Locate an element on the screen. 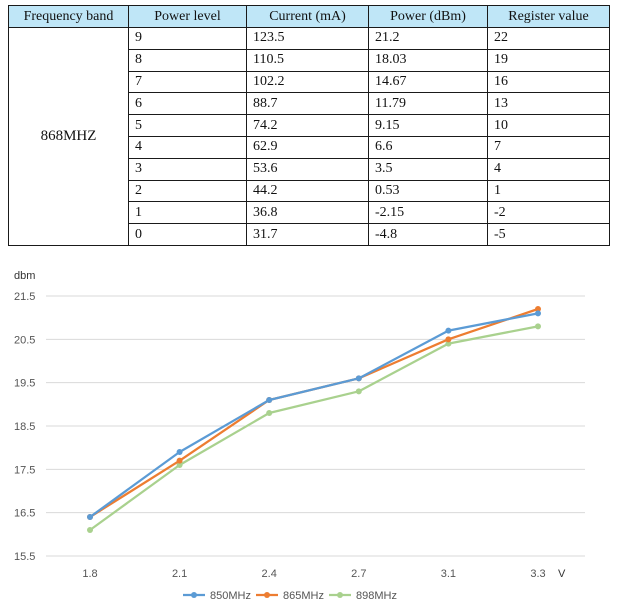  header-power-dbm: Power (dBm) is located at coordinates (428, 16).